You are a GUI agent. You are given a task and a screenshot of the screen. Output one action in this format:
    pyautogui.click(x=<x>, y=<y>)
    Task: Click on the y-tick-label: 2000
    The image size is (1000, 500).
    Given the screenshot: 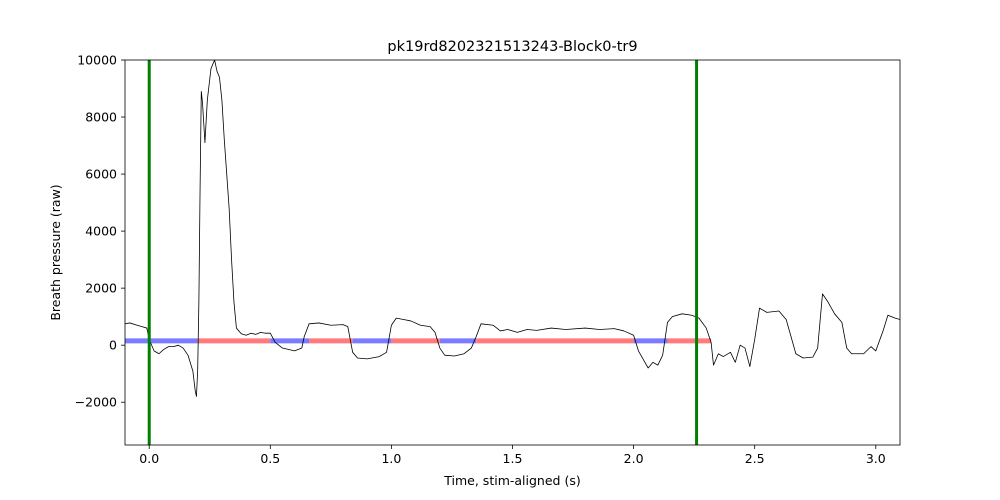 What is the action you would take?
    pyautogui.click(x=101, y=288)
    